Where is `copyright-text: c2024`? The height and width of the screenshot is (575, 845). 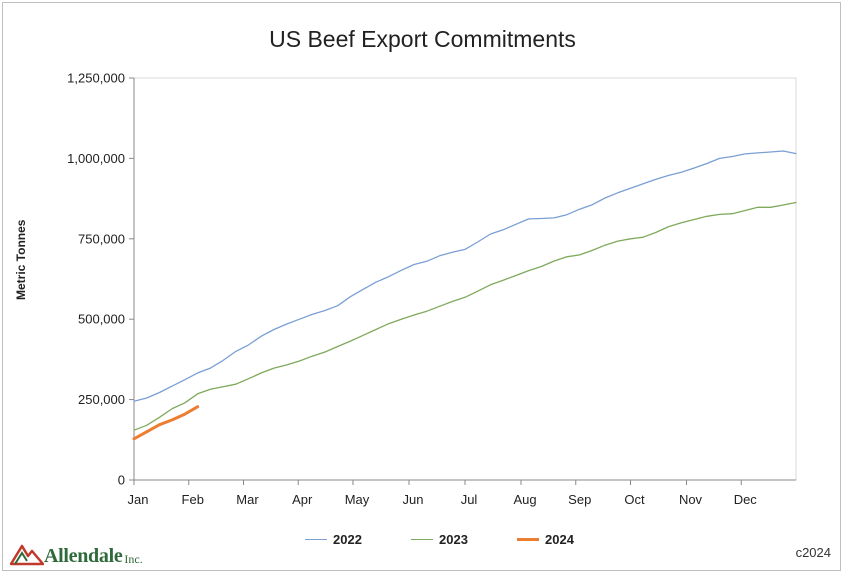
copyright-text: c2024 is located at coordinates (813, 552).